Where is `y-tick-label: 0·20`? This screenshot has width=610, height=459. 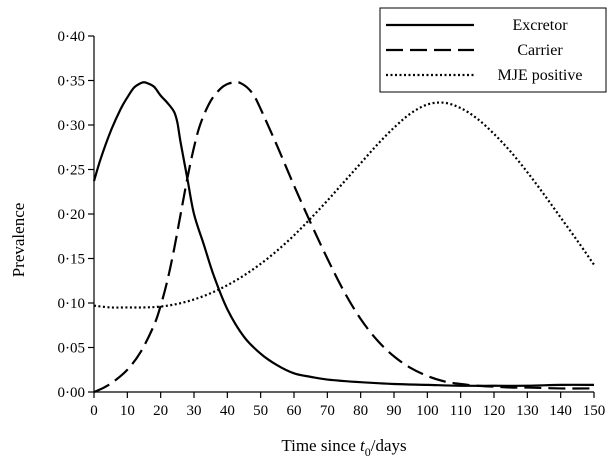
y-tick-label: 0·20 is located at coordinates (72, 215).